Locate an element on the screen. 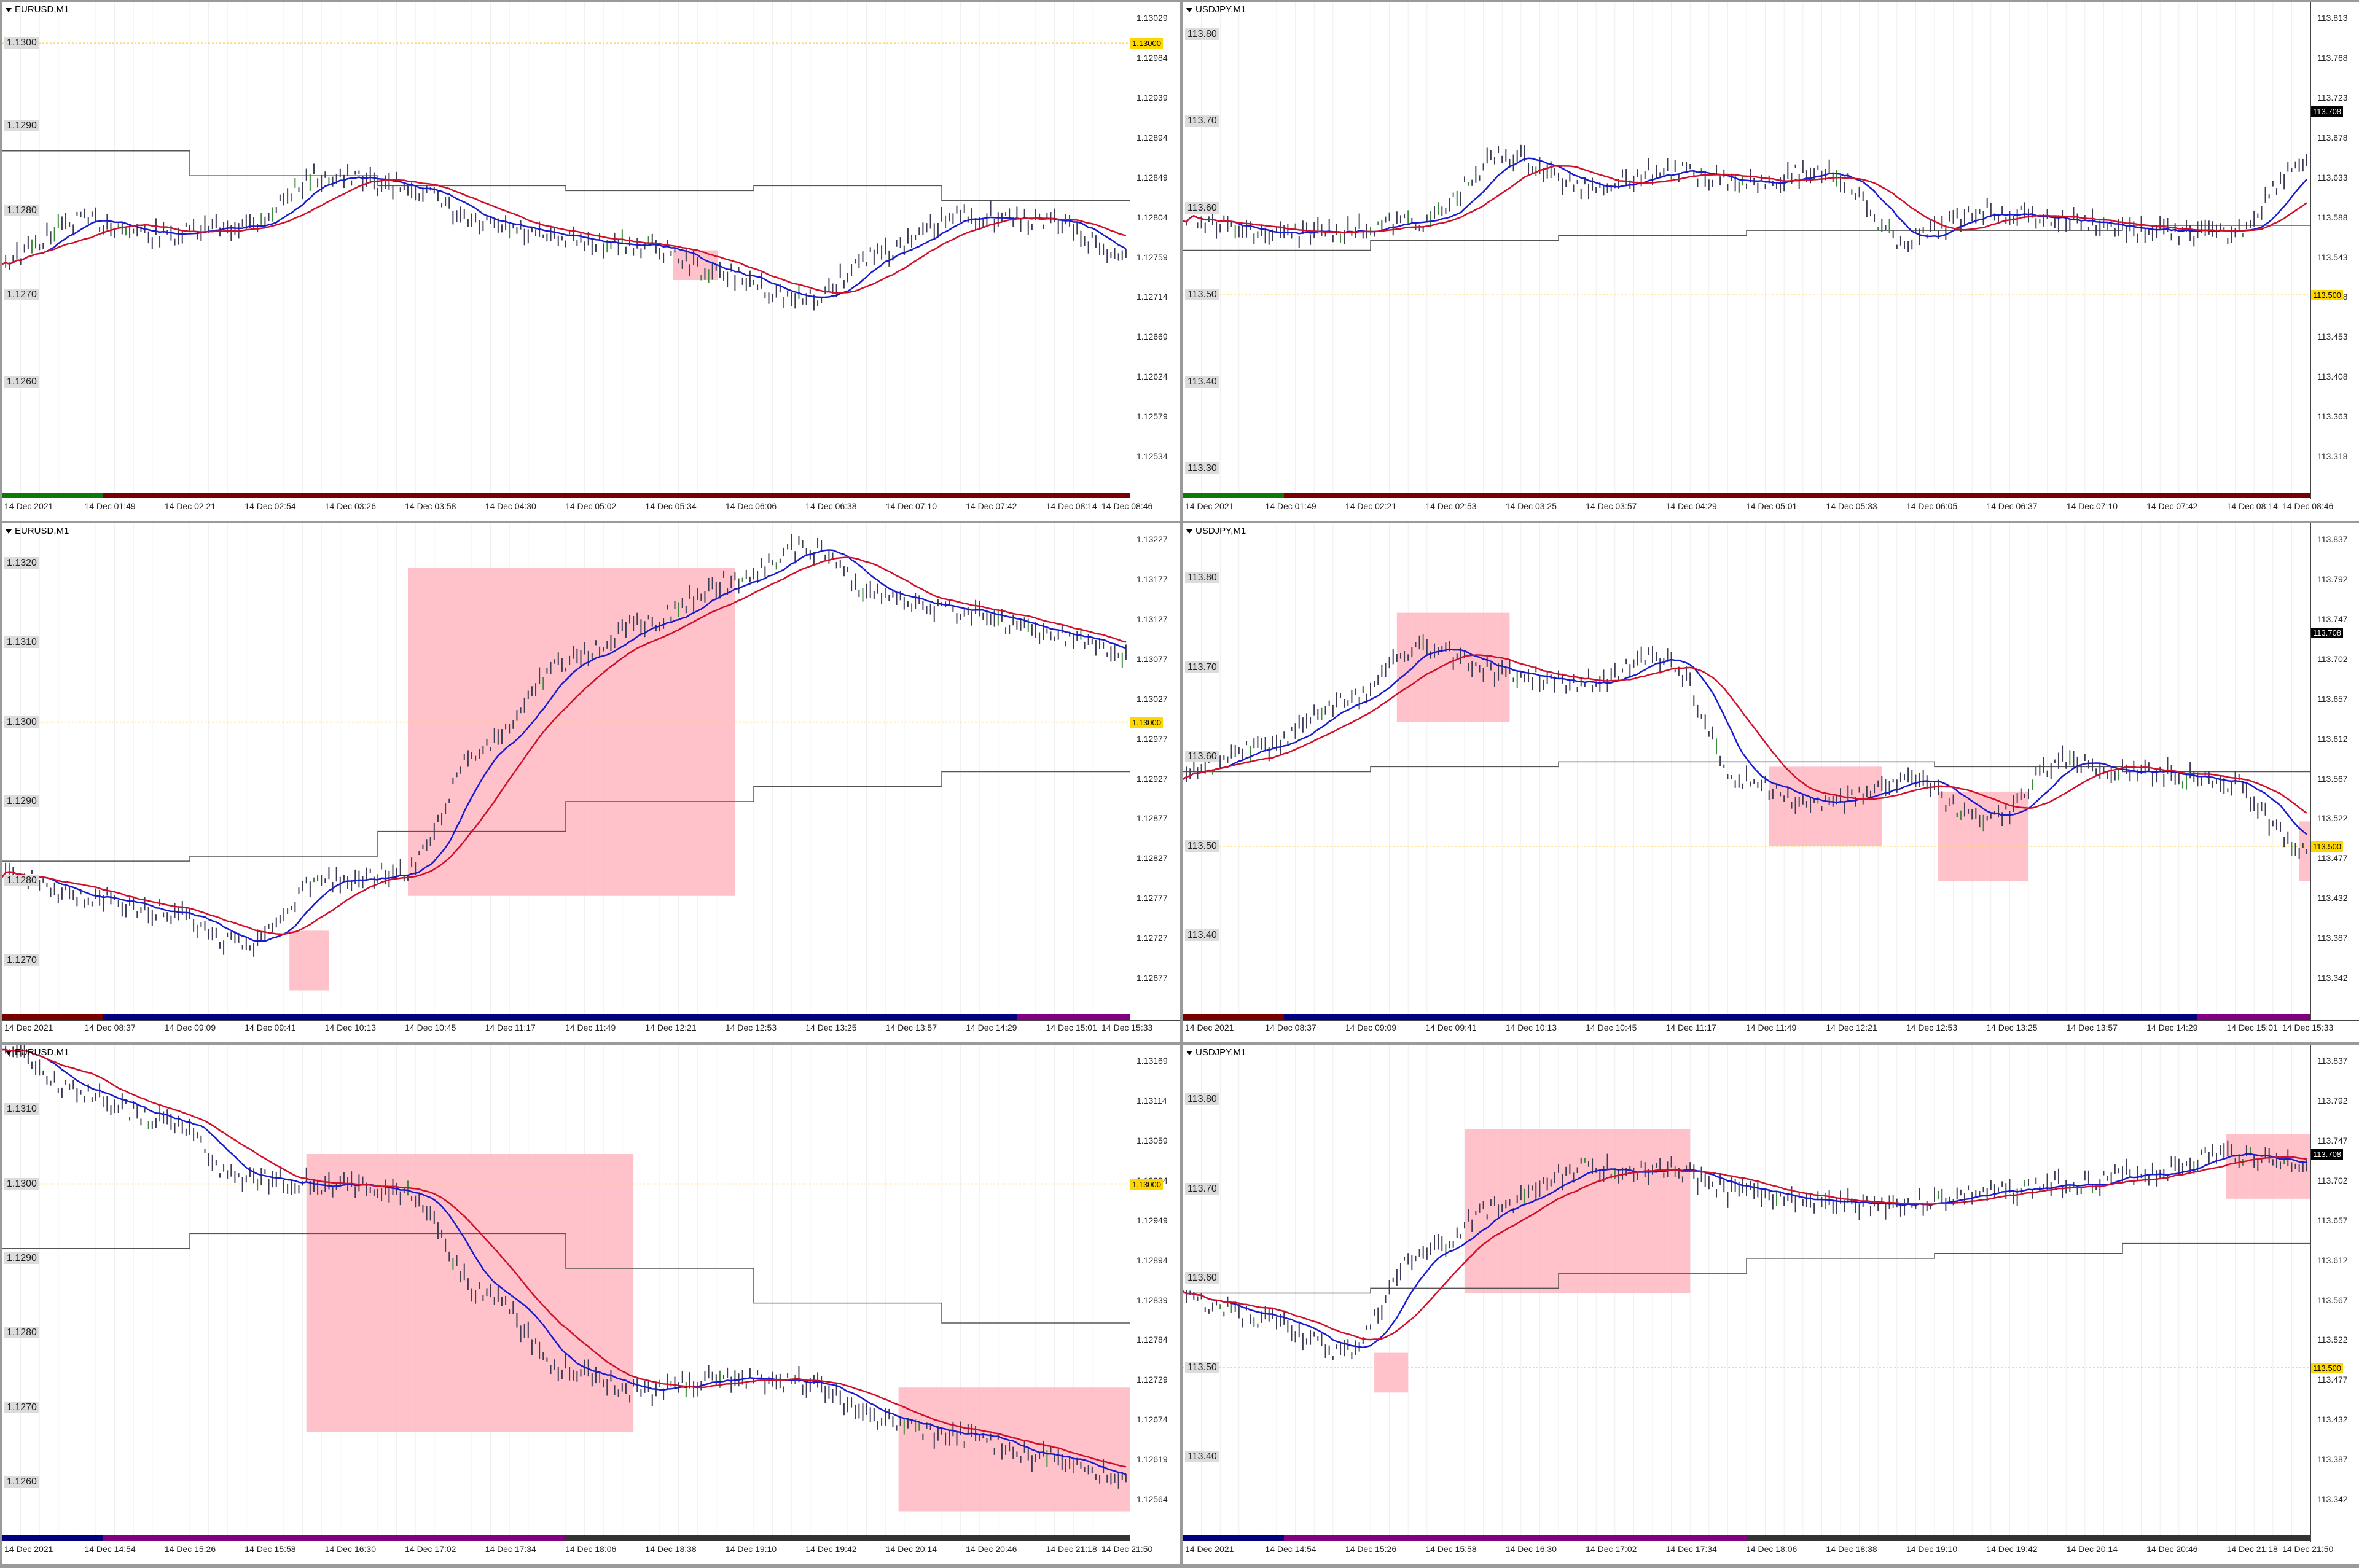  price-tick: 1.12804 is located at coordinates (1152, 217).